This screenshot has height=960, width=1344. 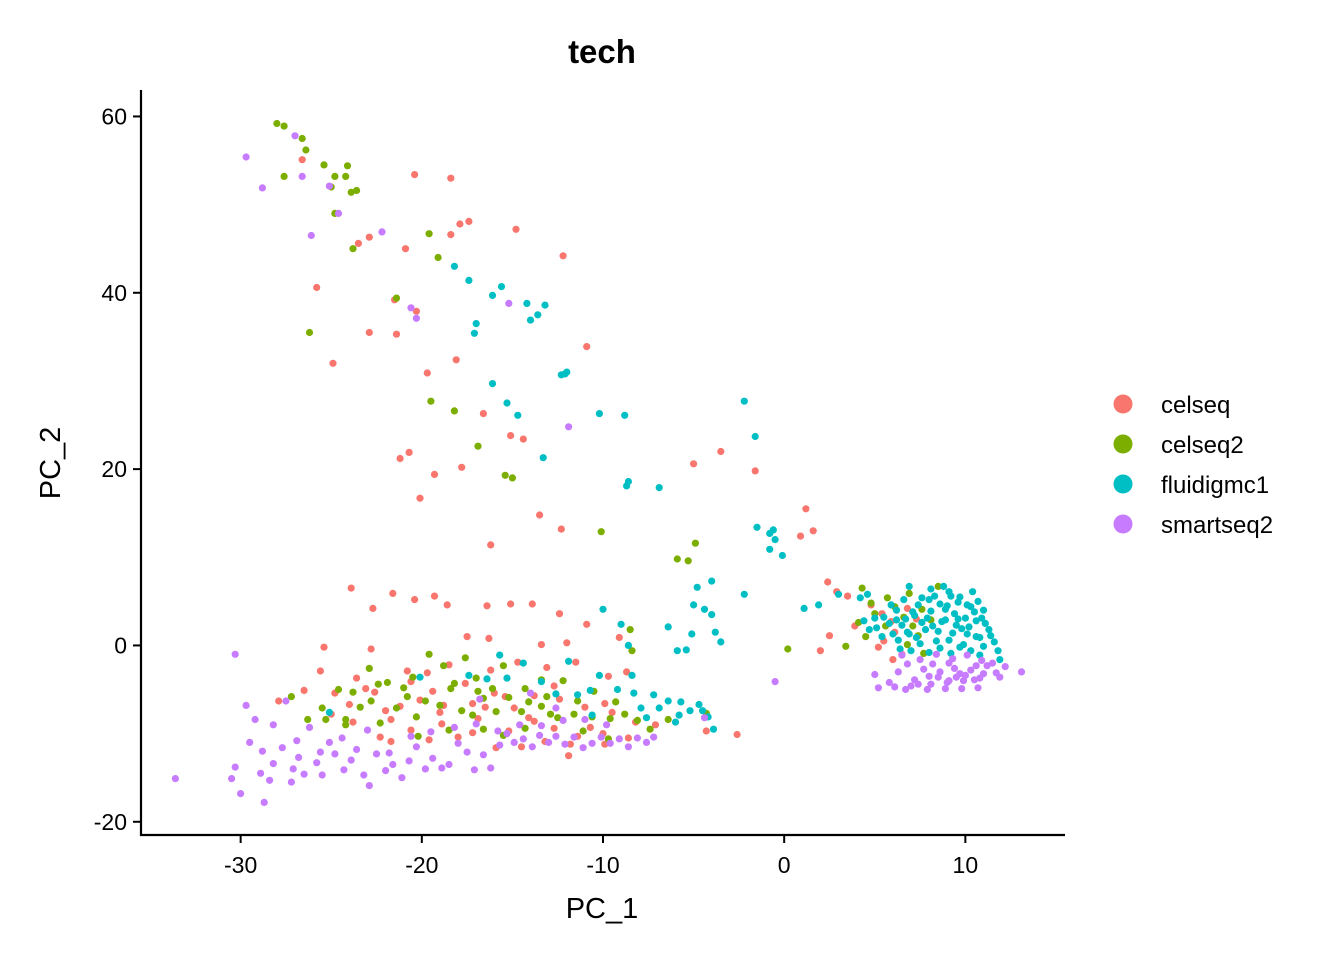 I want to click on legend-item-celseq: celseq, so click(x=1171, y=405).